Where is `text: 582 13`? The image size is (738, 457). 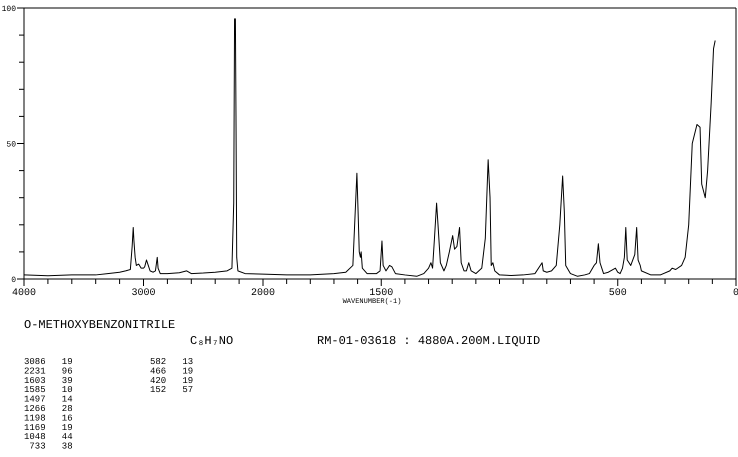
text: 582 13 is located at coordinates (172, 362).